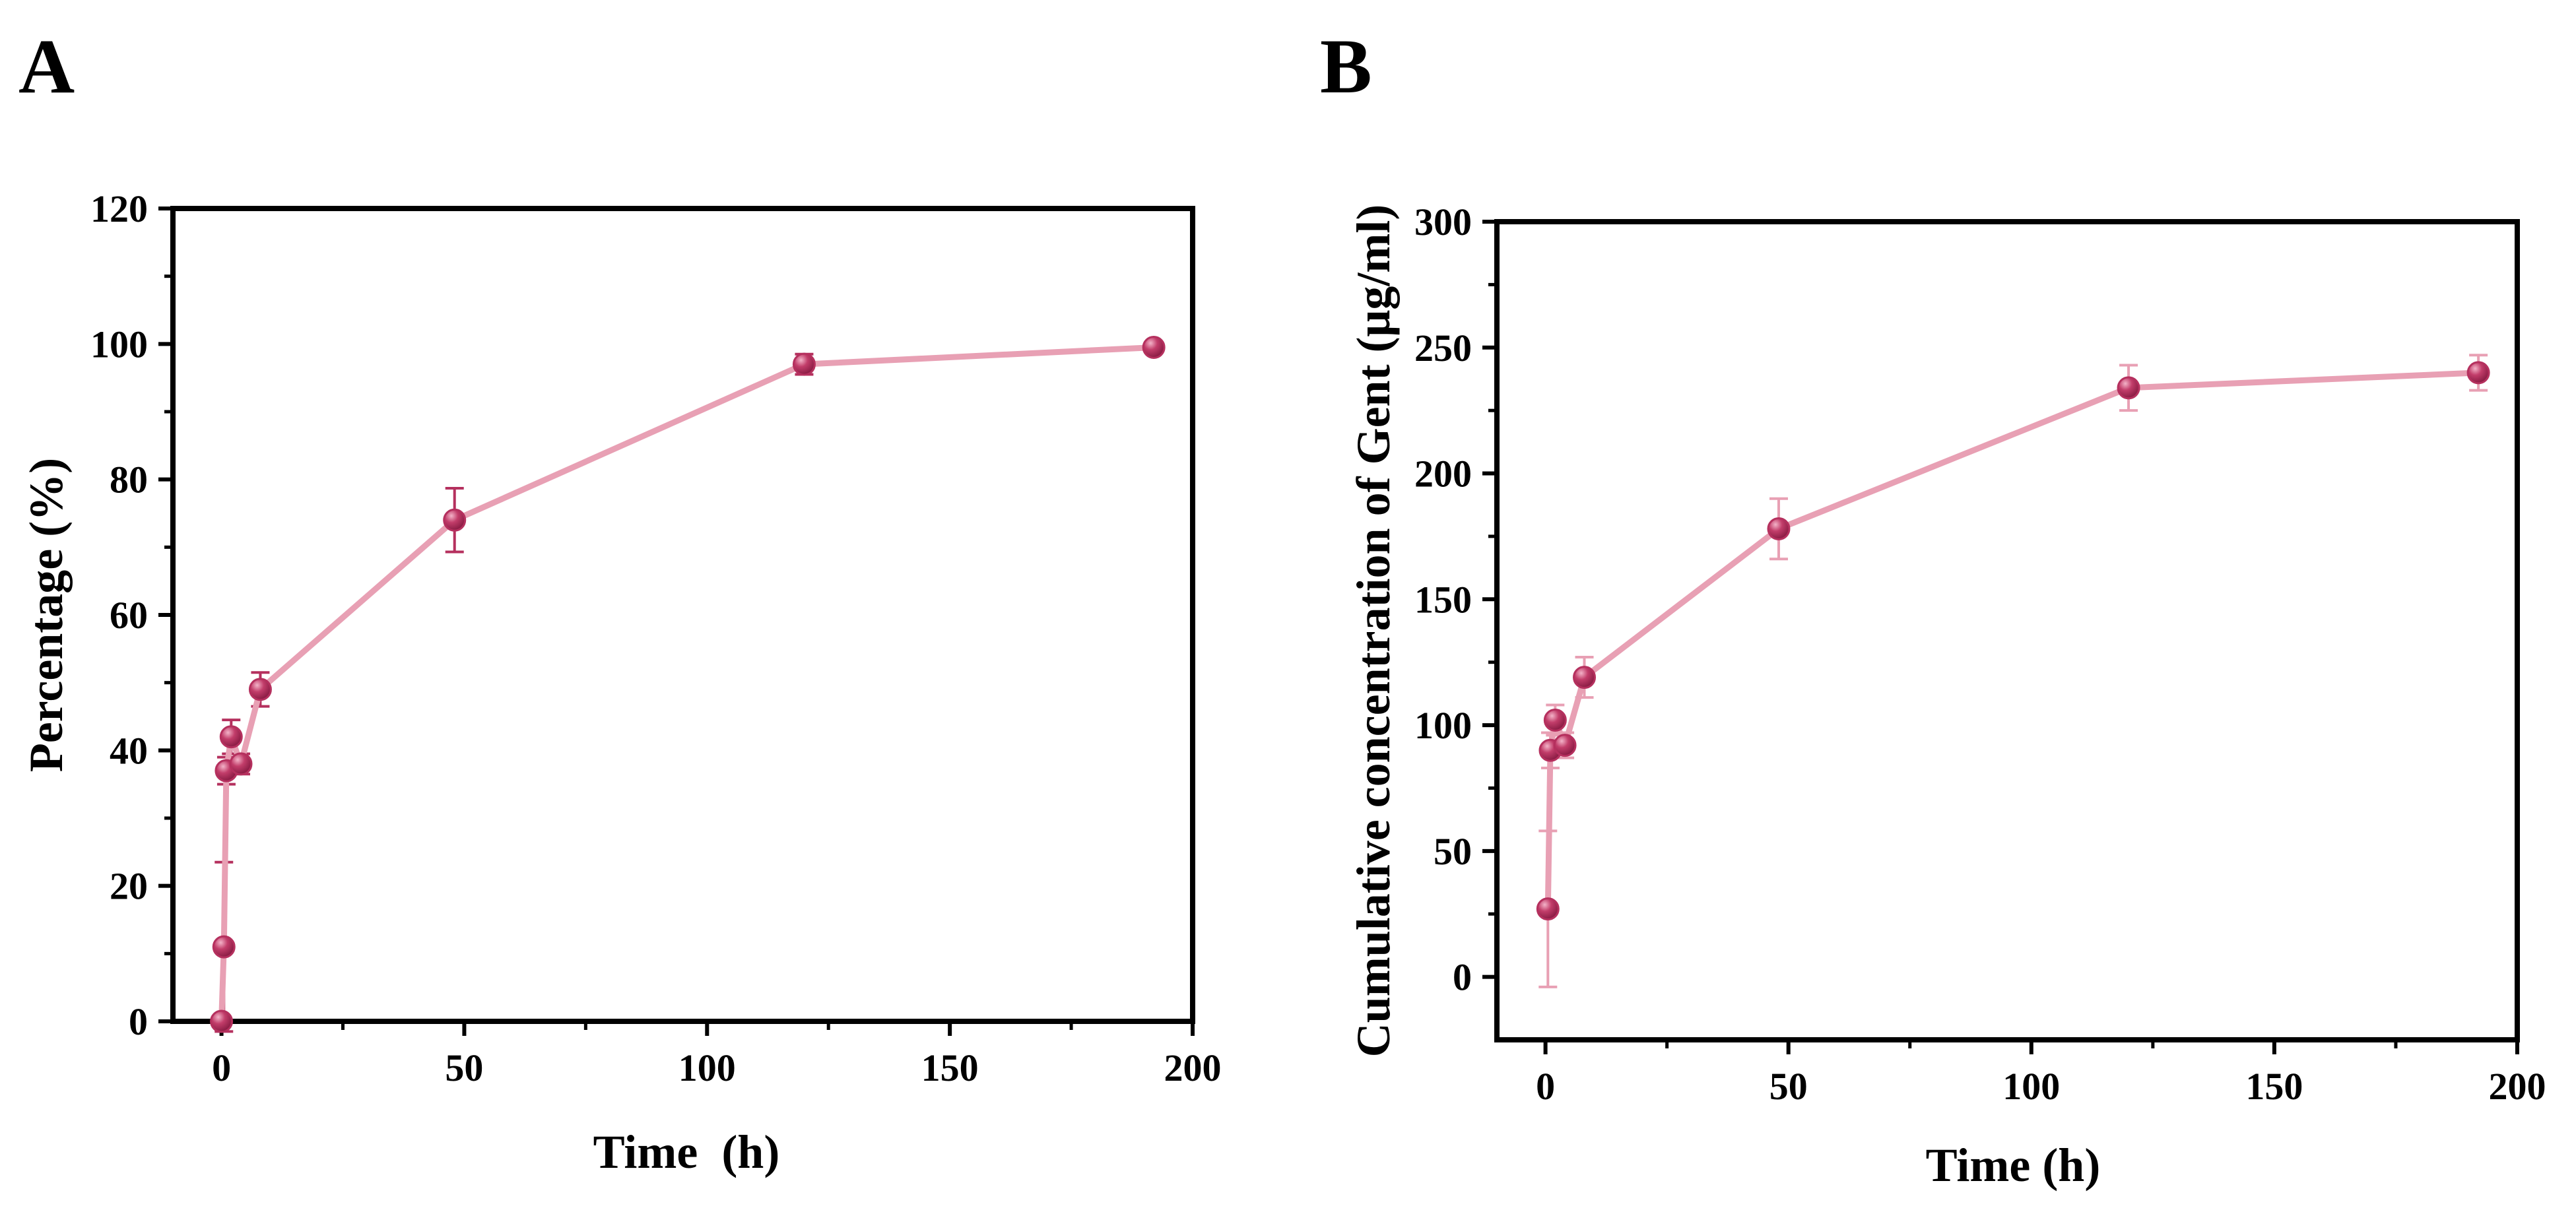 This screenshot has height=1214, width=2576. Describe the element at coordinates (1443, 726) in the screenshot. I see `y-tick-label-b: 100` at that location.